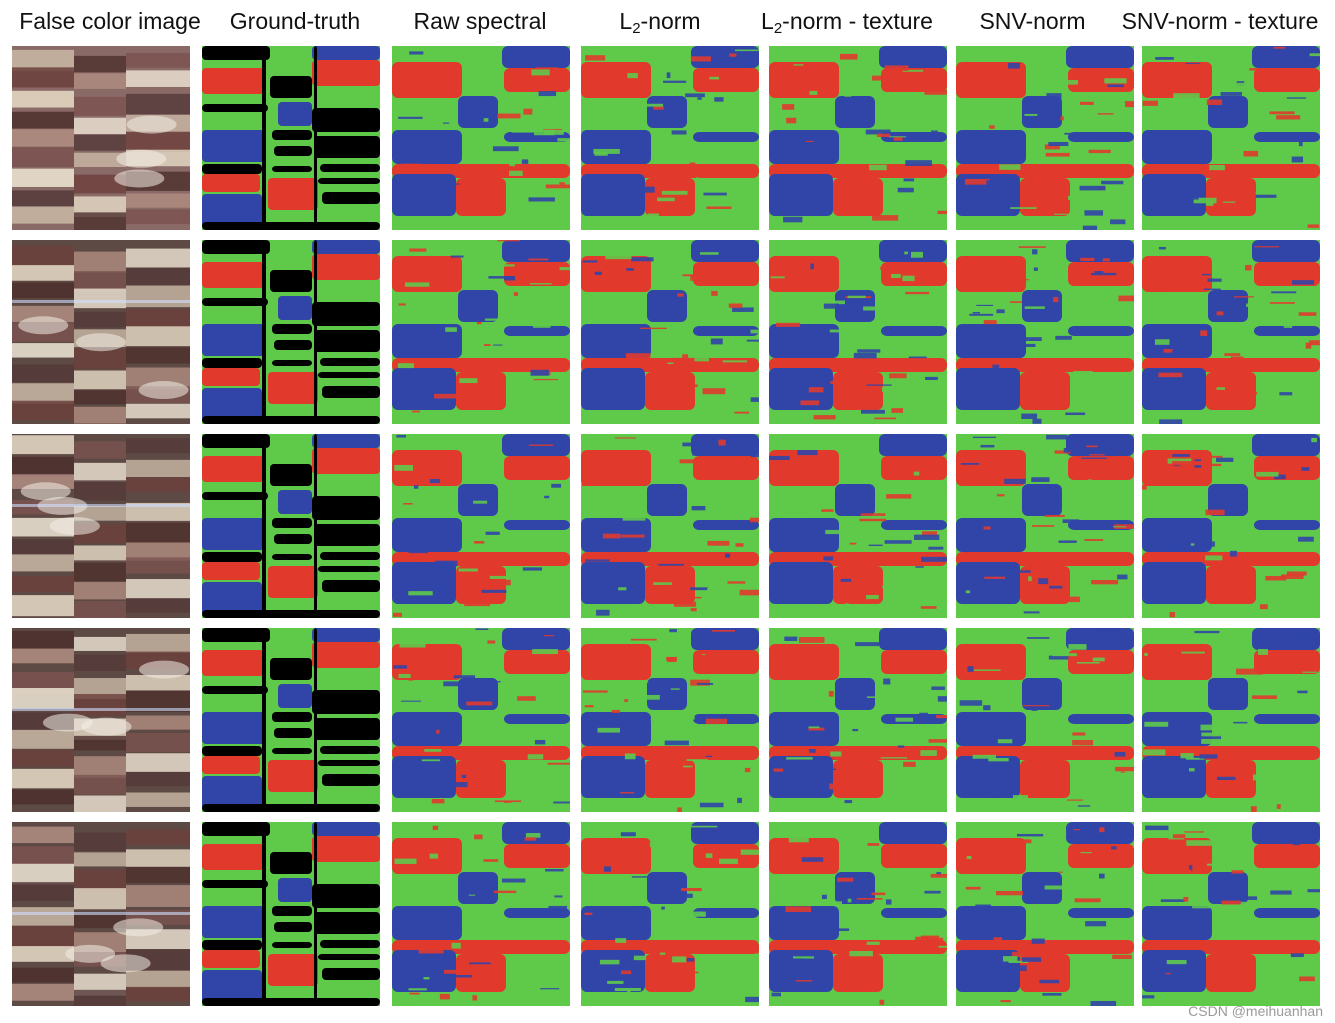 The image size is (1335, 1023). I want to click on watermark: CSDN @meihuanhan, so click(1255, 1011).